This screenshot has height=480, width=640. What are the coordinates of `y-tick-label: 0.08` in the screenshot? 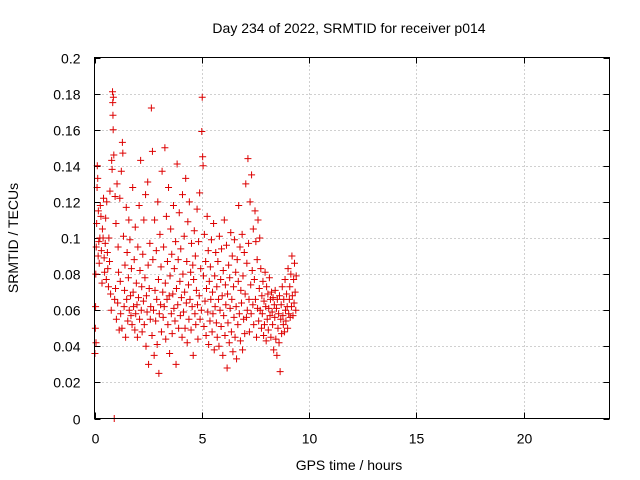 It's located at (66, 275).